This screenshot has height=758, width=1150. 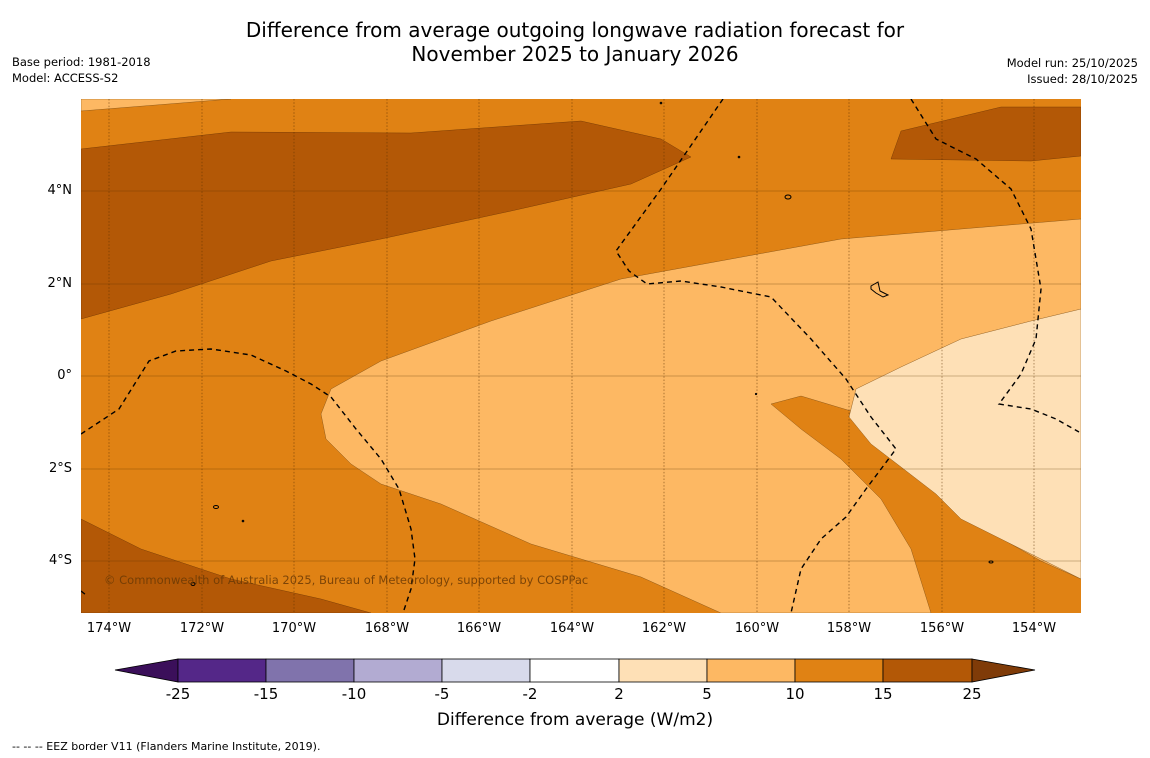 I want to click on longitude-label-166w: 166°W, so click(x=479, y=628).